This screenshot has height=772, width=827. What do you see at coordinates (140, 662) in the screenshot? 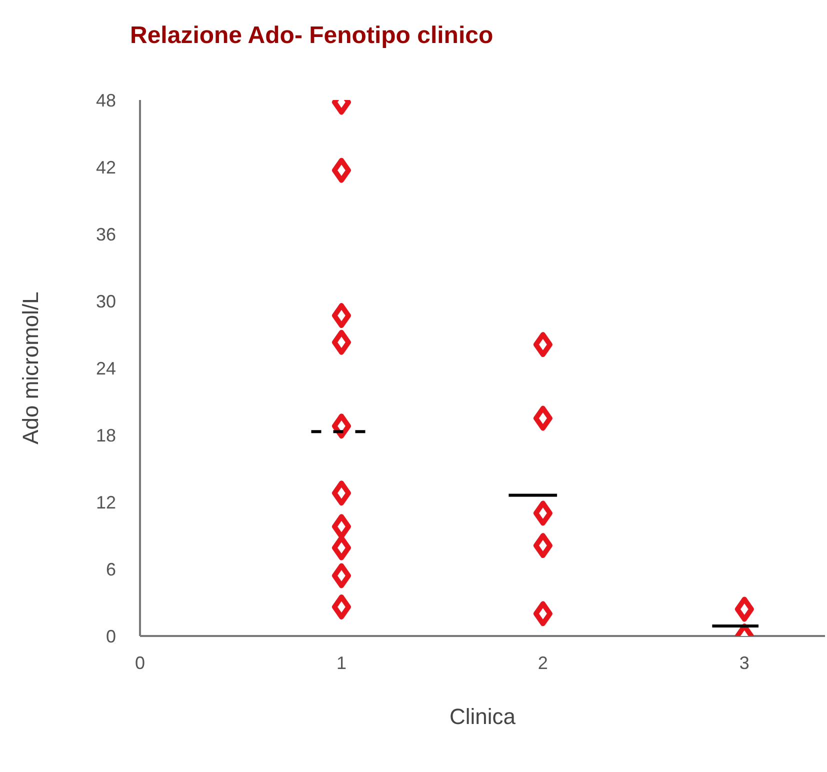
I see `x-tick-label: 0` at bounding box center [140, 662].